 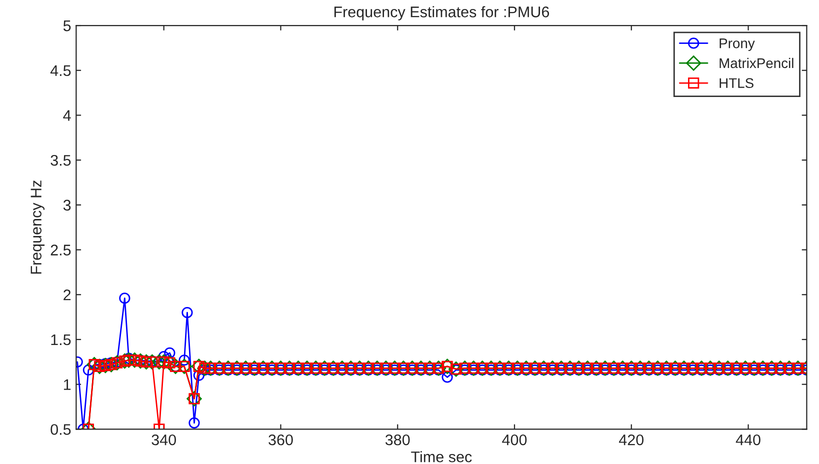 I want to click on y-tick-label: 4.5, so click(x=60, y=70).